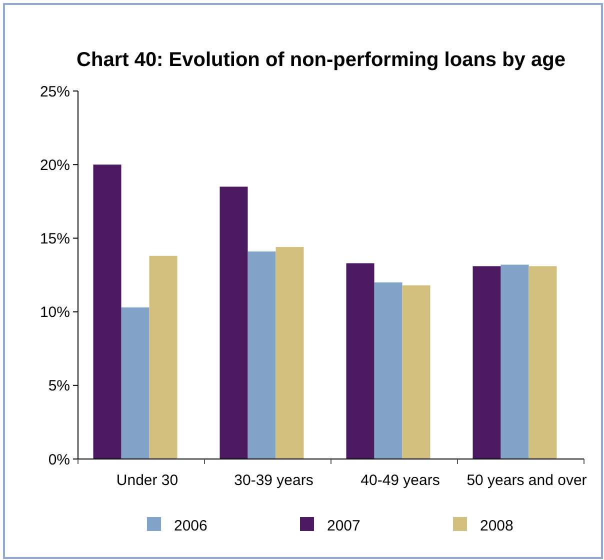 This screenshot has width=604, height=560. I want to click on x-tick-label: Under 30, so click(147, 480).